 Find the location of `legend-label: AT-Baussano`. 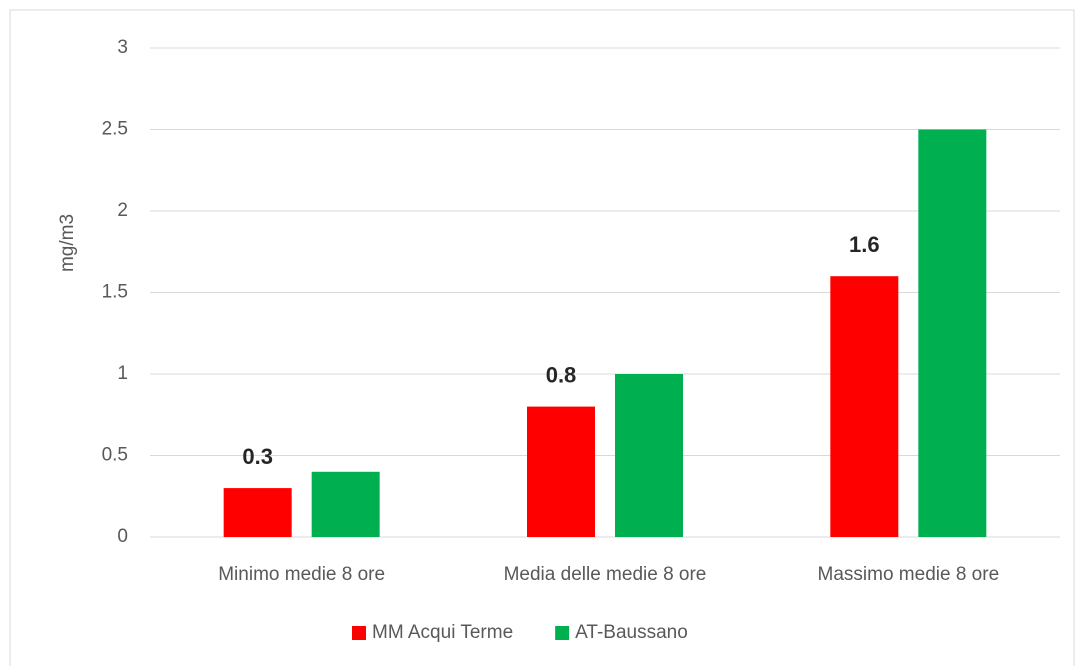

legend-label: AT-Baussano is located at coordinates (631, 632).